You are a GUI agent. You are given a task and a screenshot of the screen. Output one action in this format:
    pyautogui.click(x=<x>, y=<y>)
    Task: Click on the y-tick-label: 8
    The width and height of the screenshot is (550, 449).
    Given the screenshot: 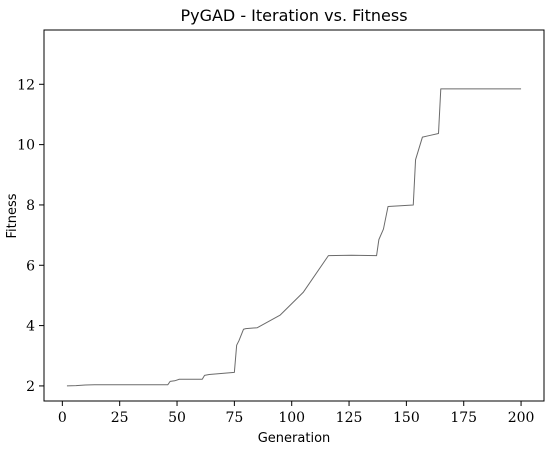 What is the action you would take?
    pyautogui.click(x=30, y=206)
    